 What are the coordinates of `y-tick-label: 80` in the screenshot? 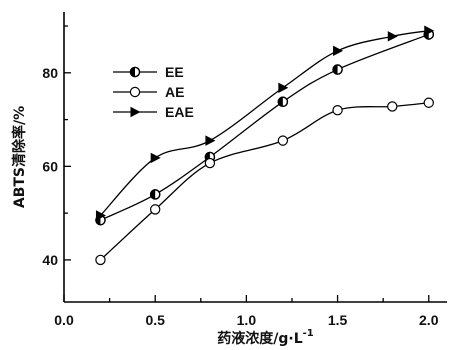 It's located at (50, 73).